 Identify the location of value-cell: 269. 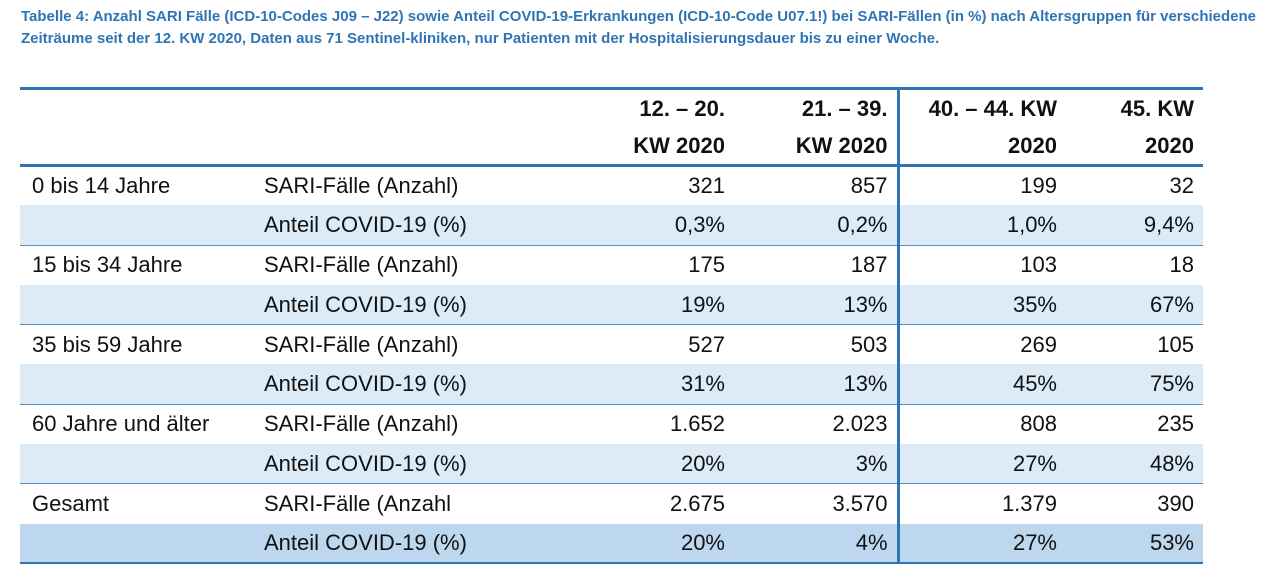
(981, 344).